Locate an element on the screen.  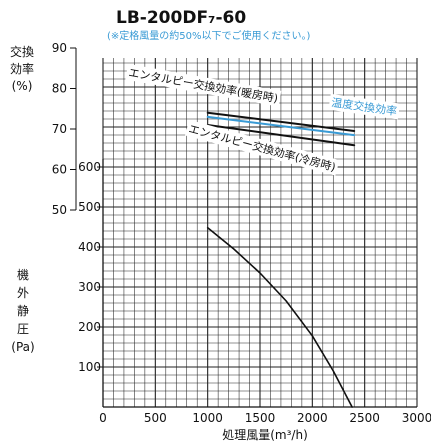
efficiency-axis-label-line: 交換 is located at coordinates (22, 51).